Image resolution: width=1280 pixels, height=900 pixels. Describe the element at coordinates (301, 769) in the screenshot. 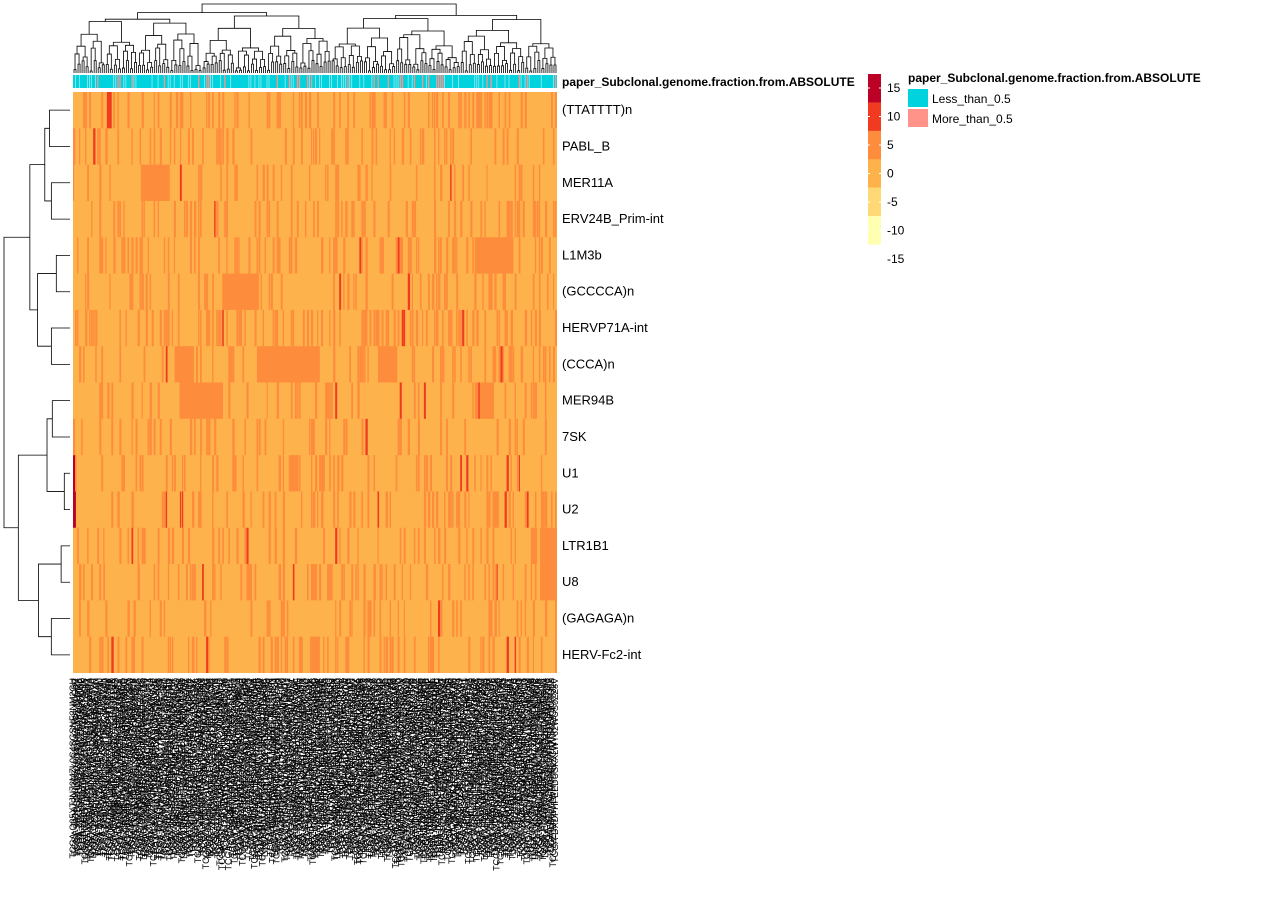

I see `column-label: TCGA-74NA2KDQVQDE37ZAG4WM28A80H` at that location.